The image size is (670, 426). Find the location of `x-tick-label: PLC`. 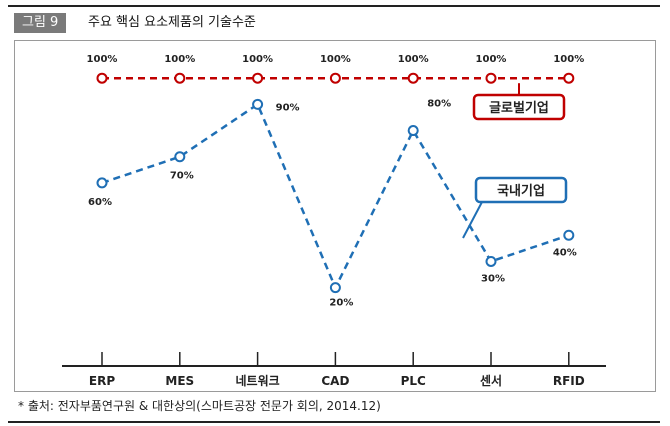

x-tick-label: PLC is located at coordinates (413, 381).